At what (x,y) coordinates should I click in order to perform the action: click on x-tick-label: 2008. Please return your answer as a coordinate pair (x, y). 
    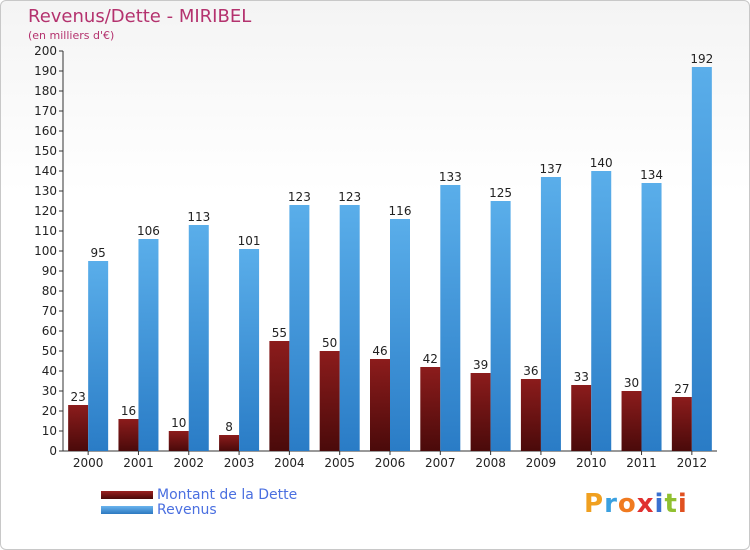
    Looking at the image, I should click on (490, 463).